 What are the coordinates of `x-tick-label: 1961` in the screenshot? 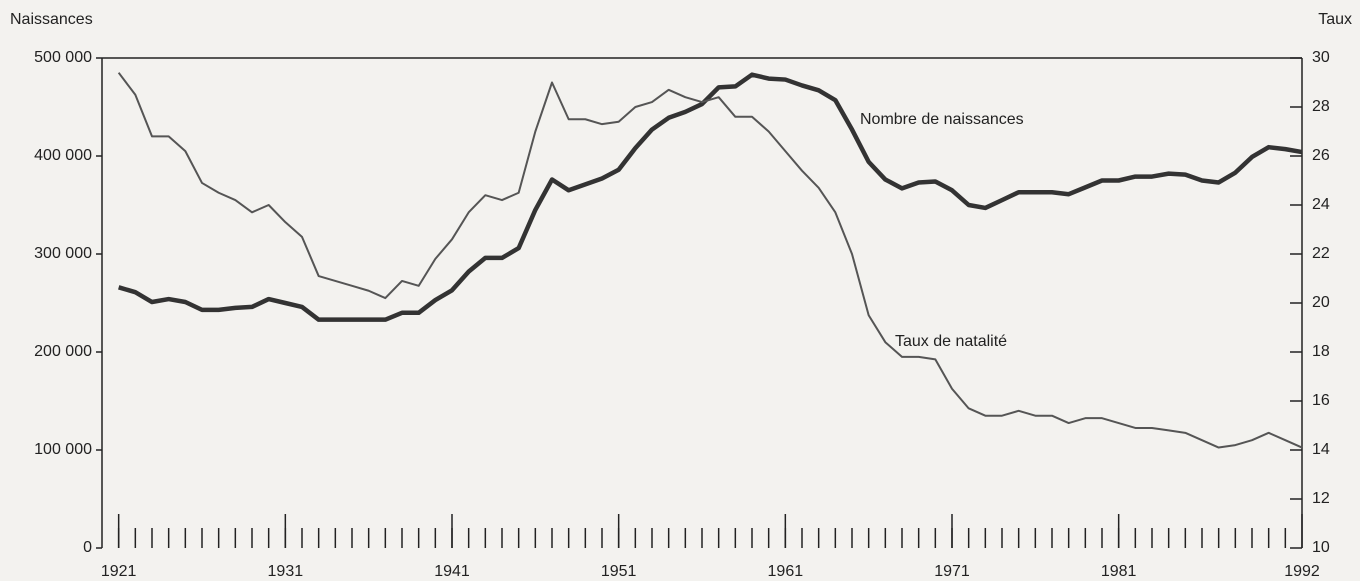 It's located at (786, 571).